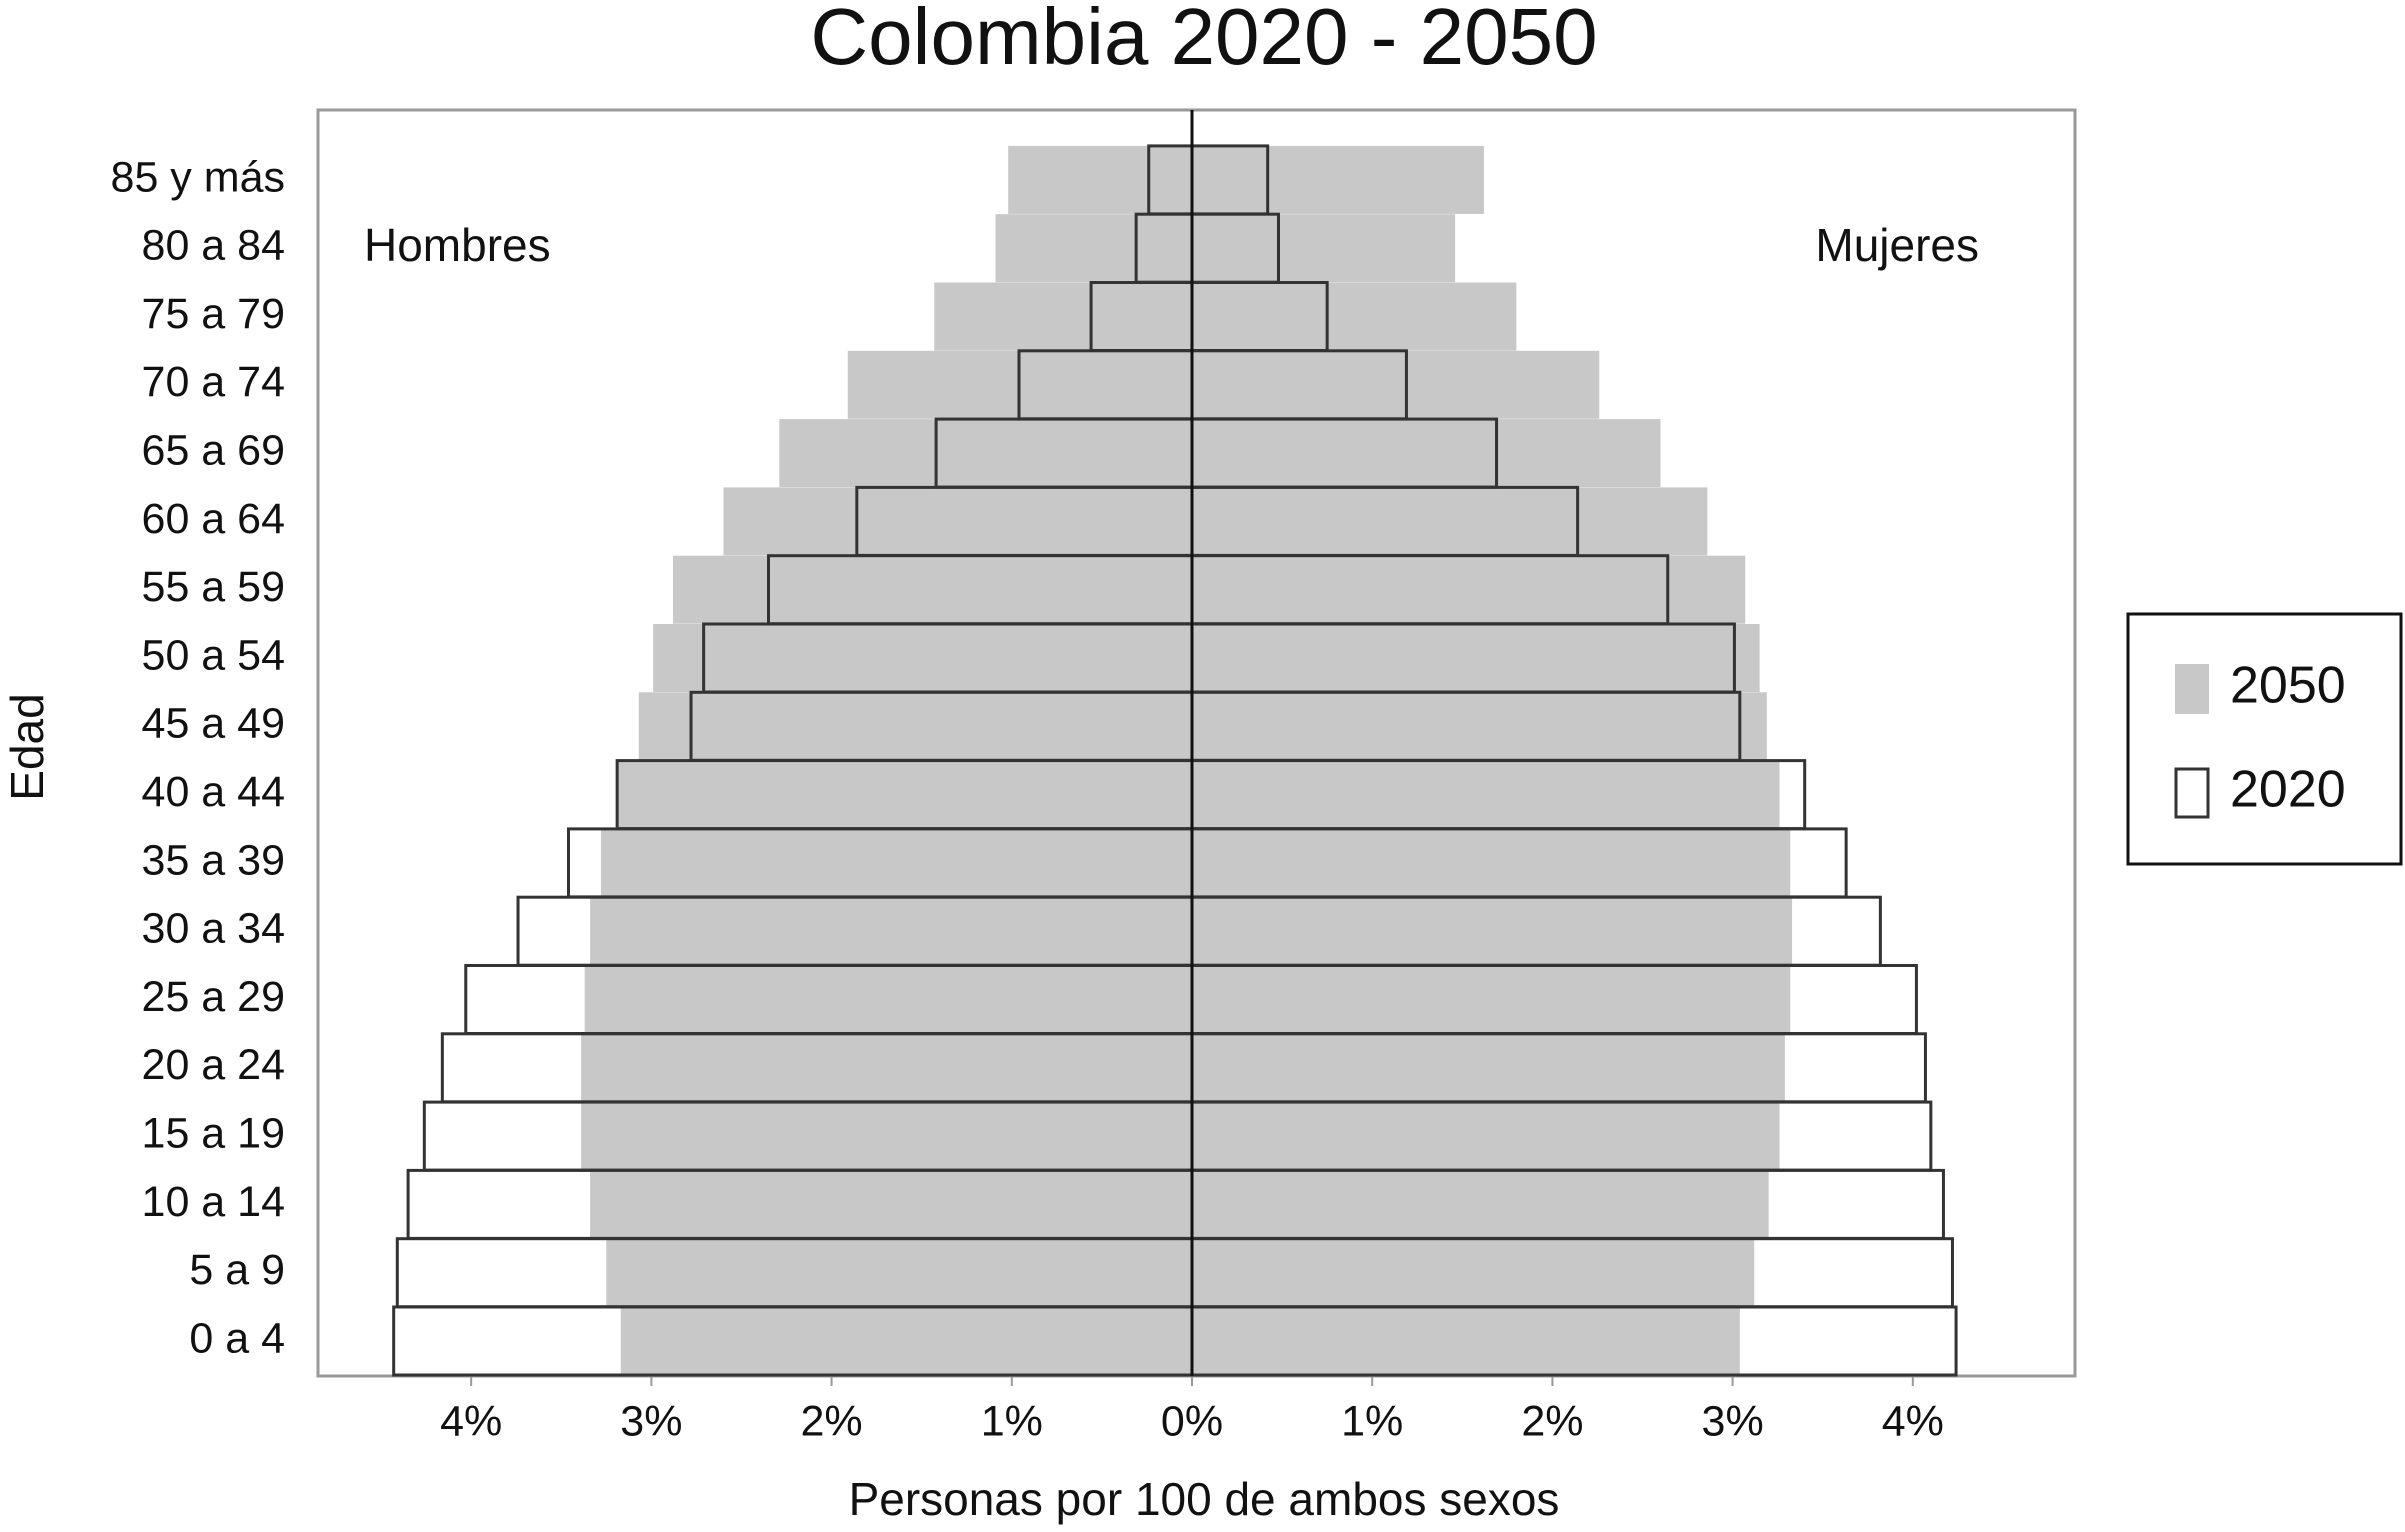  I want to click on y-tick-label: 20 a 24, so click(213, 1065).